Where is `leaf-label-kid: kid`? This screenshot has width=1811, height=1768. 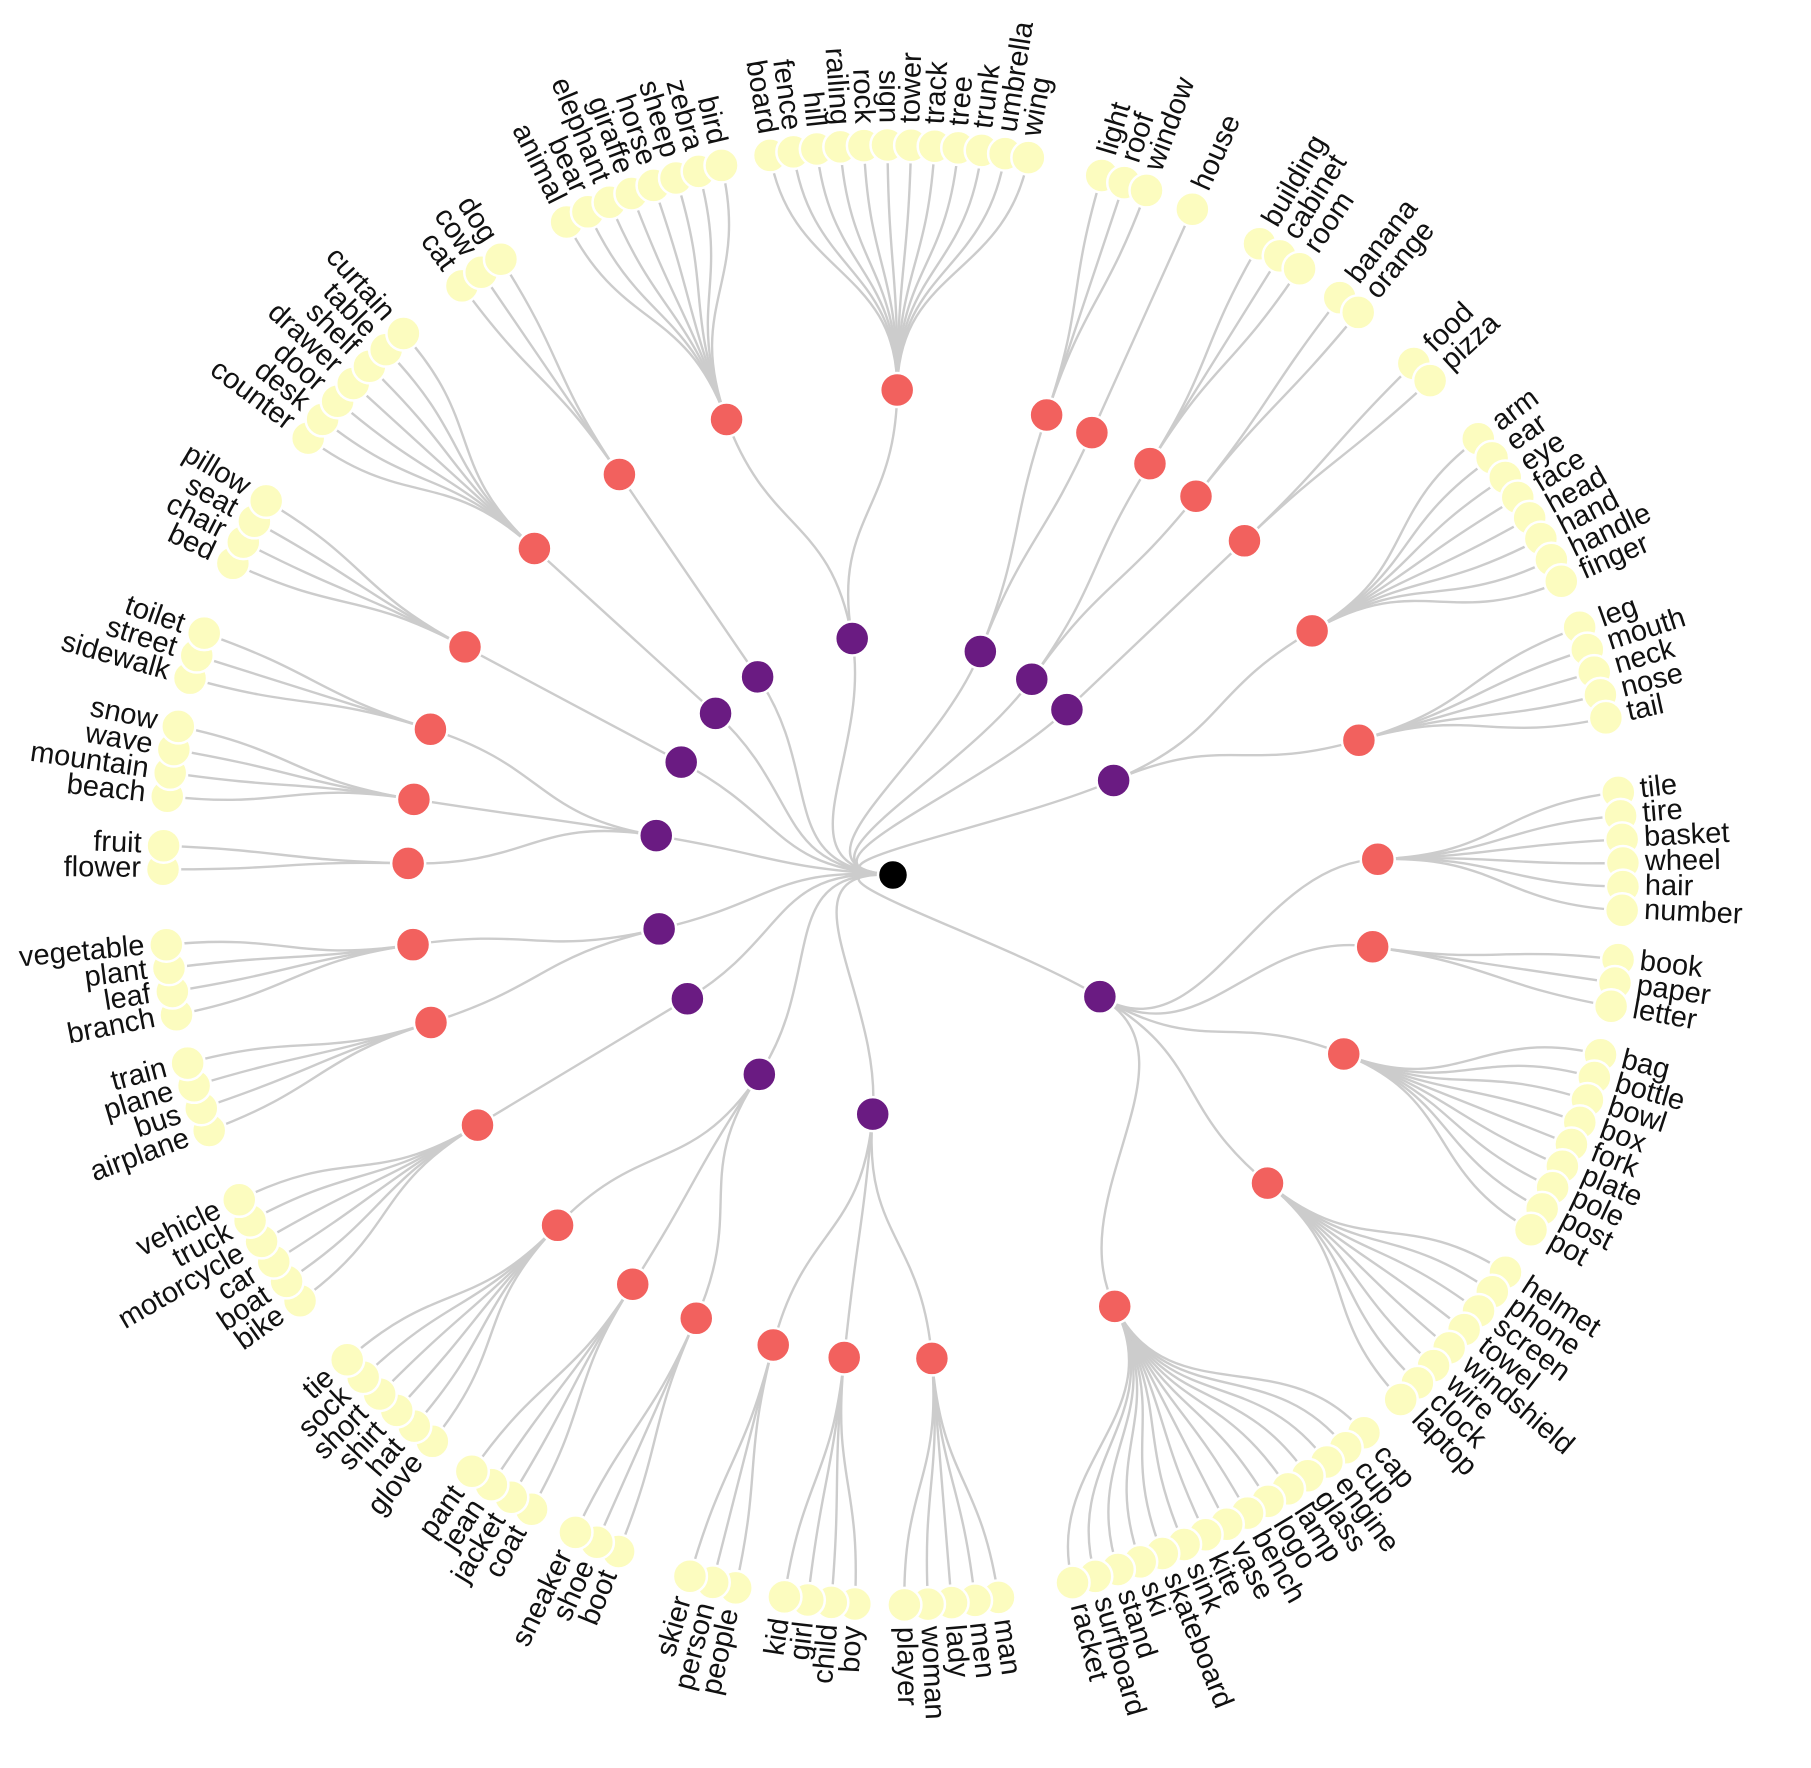
leaf-label-kid: kid is located at coordinates (776, 1636).